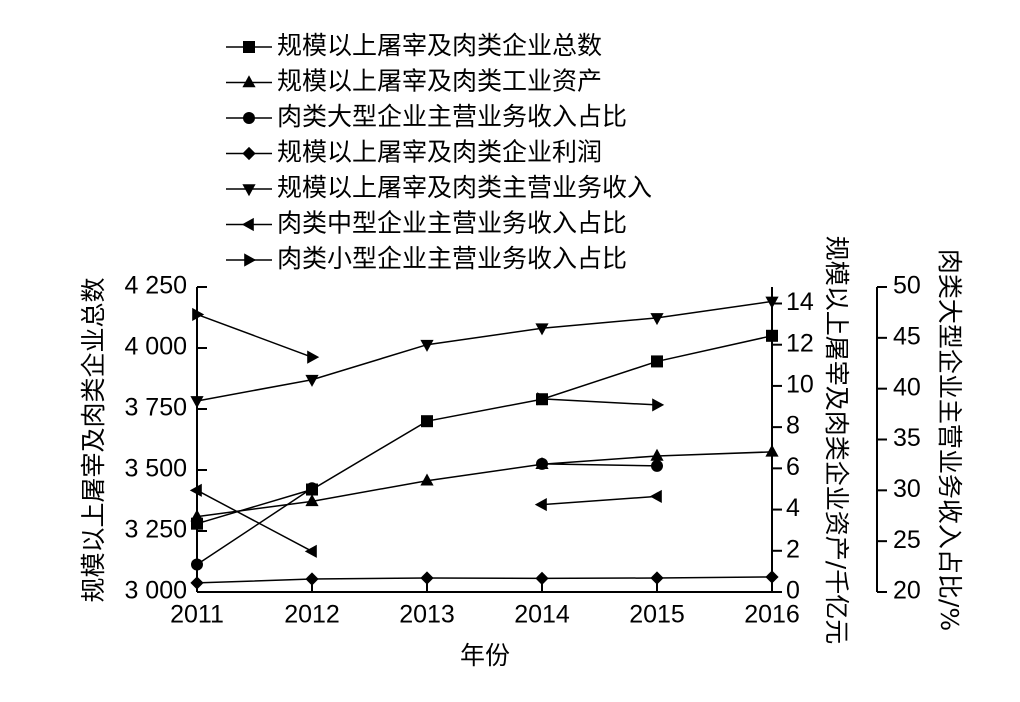  Describe the element at coordinates (793, 426) in the screenshot. I see `y2-tick-label: 8` at that location.